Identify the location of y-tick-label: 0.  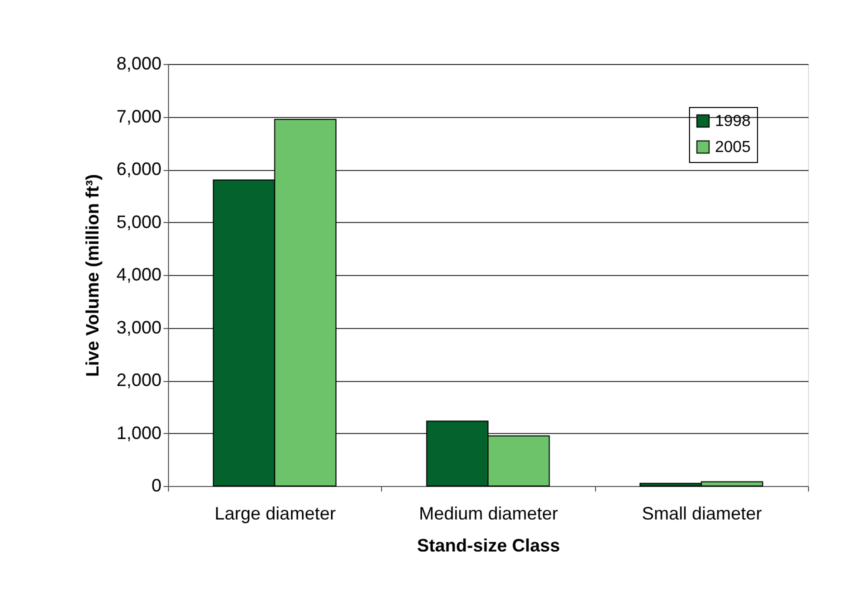
(156, 486).